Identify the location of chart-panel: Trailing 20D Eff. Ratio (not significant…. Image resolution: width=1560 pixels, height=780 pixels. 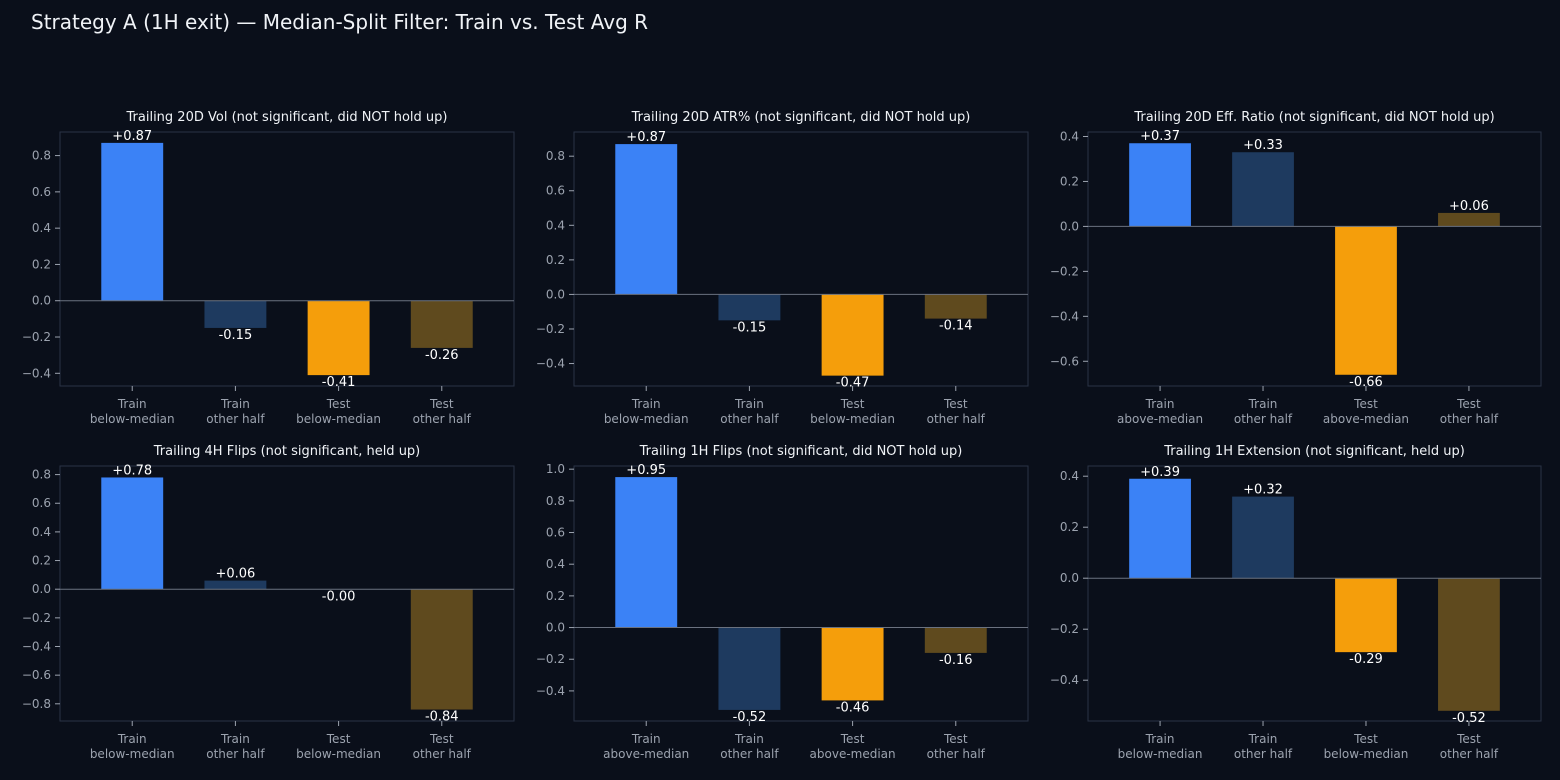
(1296, 268).